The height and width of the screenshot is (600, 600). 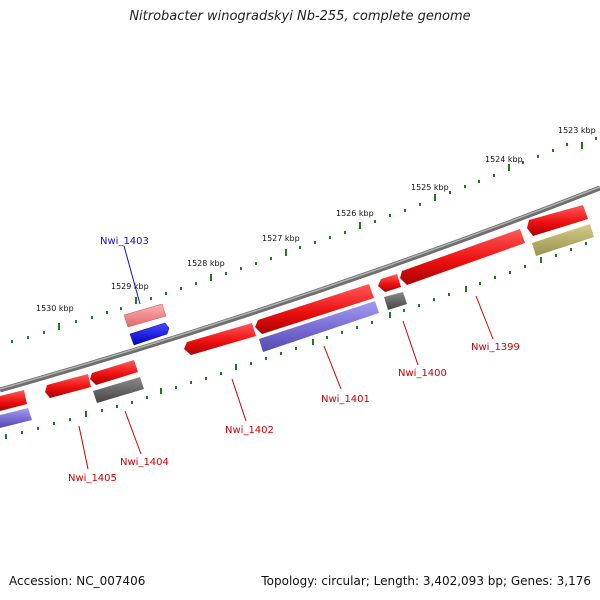 I want to click on ruler-label-1528: 1528 kbp, so click(x=206, y=263).